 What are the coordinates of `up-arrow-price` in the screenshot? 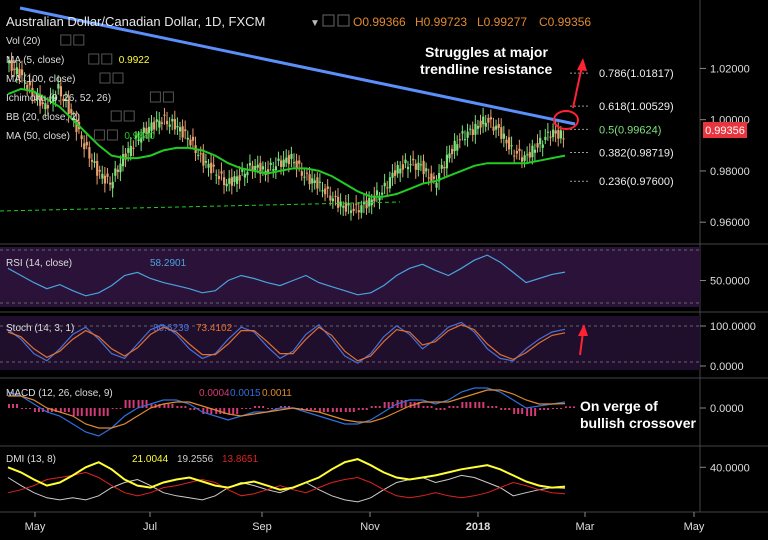 It's located at (579, 83).